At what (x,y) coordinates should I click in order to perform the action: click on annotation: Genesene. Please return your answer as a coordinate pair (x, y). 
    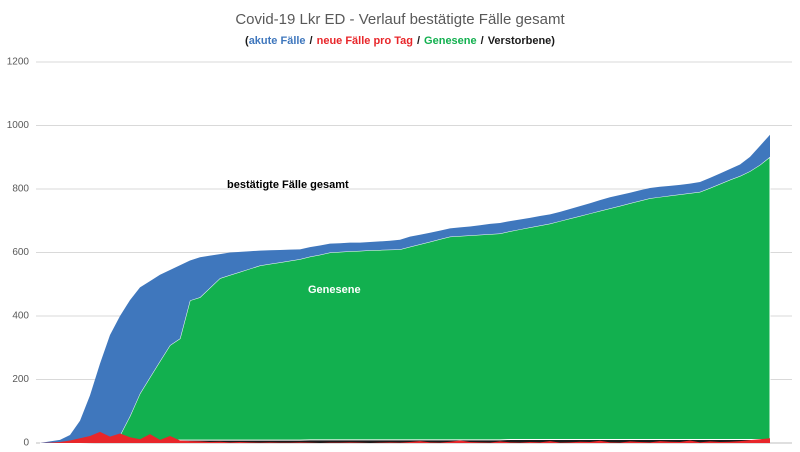
    Looking at the image, I should click on (334, 290).